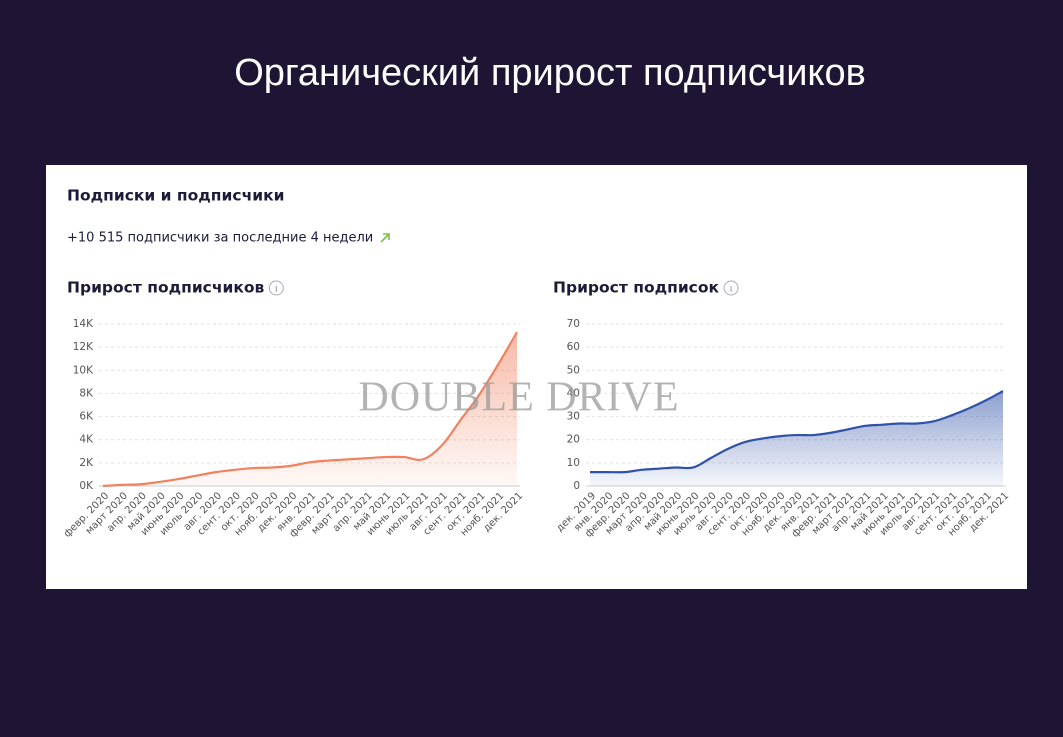 This screenshot has height=737, width=1063. I want to click on y-tick-label: 4K, so click(86, 440).